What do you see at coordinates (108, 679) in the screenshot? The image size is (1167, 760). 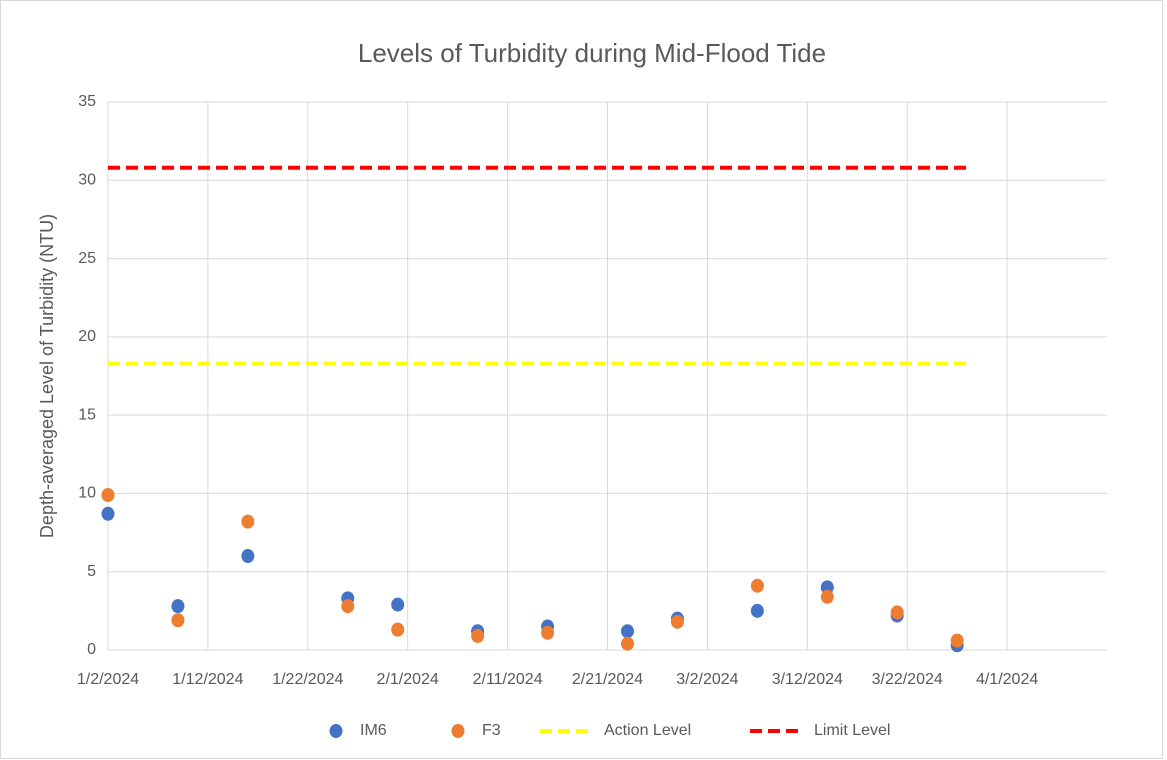 I see `x-tick-label: 1/2/2024` at bounding box center [108, 679].